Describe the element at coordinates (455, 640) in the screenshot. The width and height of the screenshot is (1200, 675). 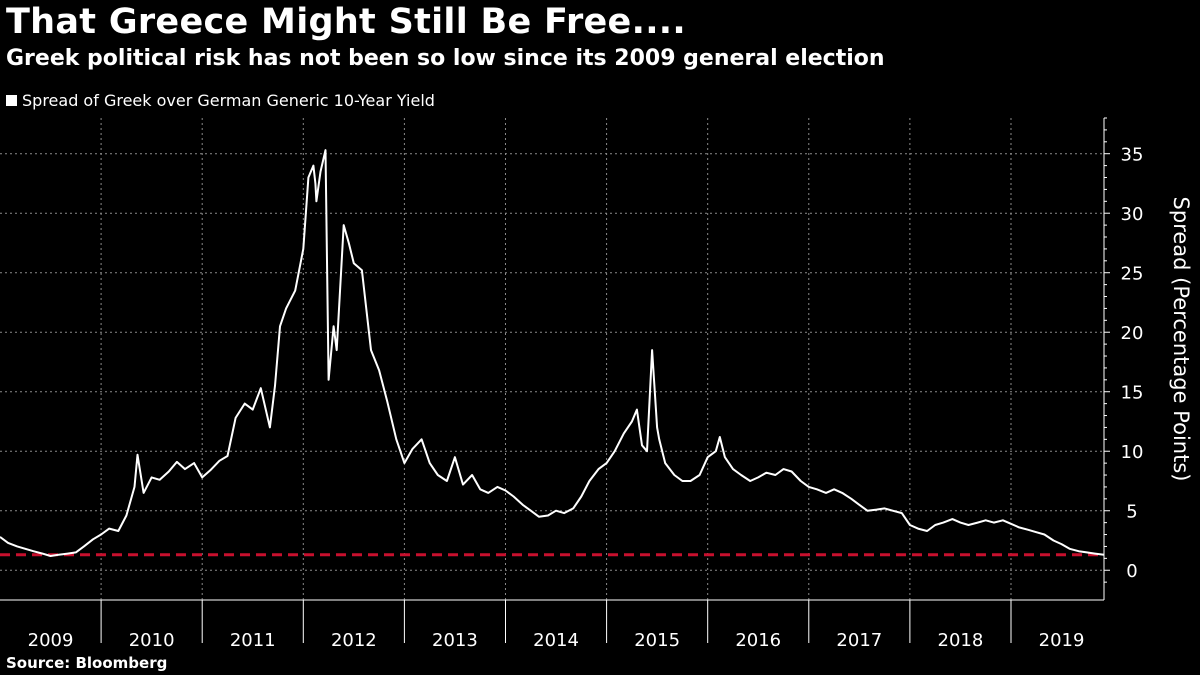
I see `x-tick-label: 2013` at that location.